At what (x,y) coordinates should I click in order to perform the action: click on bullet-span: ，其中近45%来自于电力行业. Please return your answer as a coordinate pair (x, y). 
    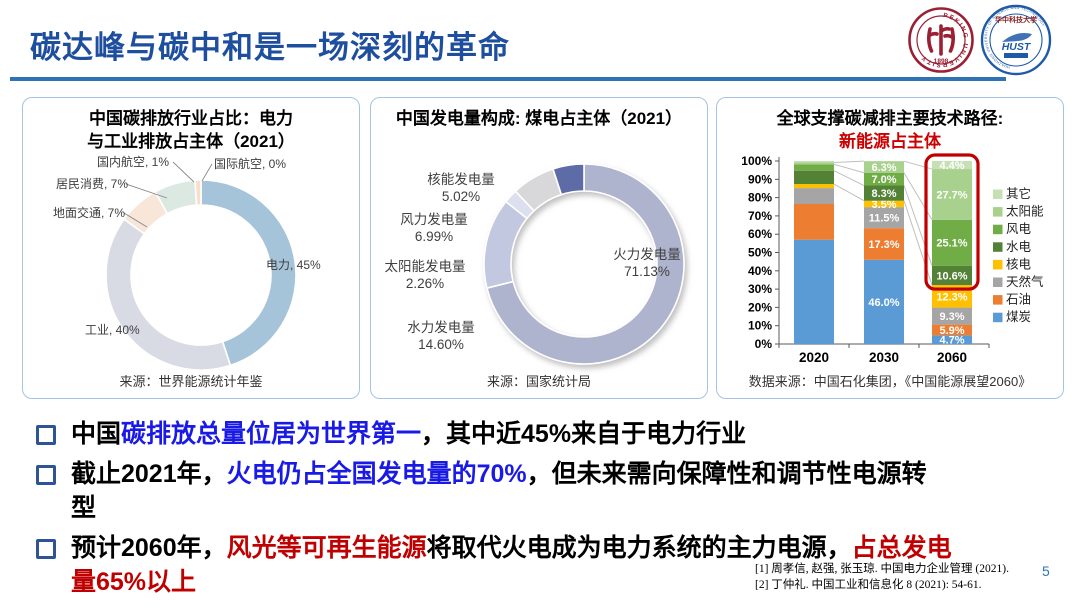
    Looking at the image, I should click on (584, 434).